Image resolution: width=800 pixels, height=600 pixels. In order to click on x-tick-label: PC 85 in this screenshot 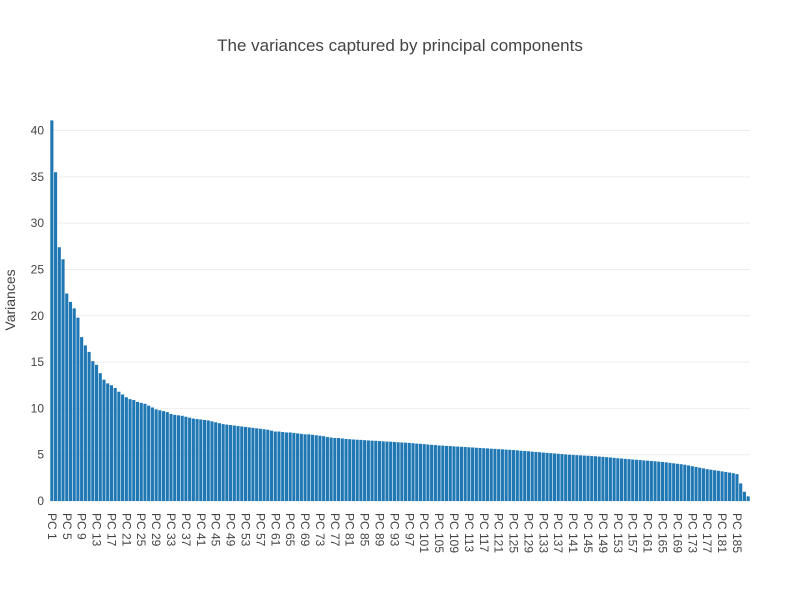, I will do `click(365, 530)`.